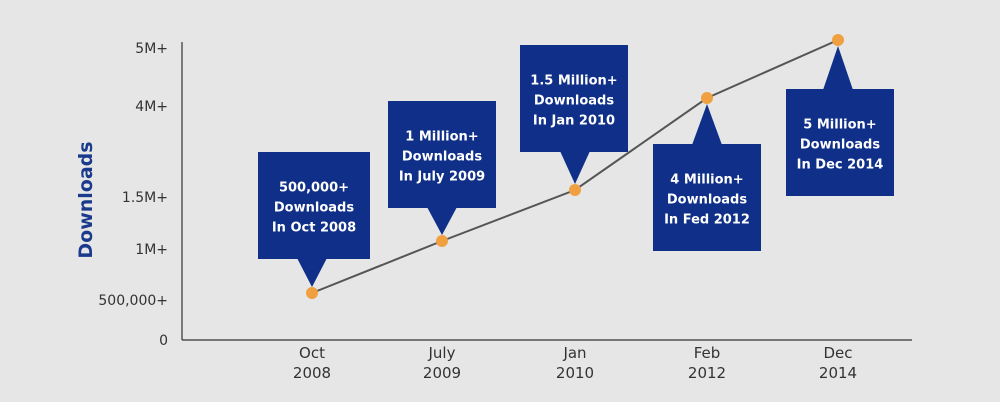 The height and width of the screenshot is (402, 1000). What do you see at coordinates (839, 125) in the screenshot?
I see `callout-text-line: 5 Million+` at bounding box center [839, 125].